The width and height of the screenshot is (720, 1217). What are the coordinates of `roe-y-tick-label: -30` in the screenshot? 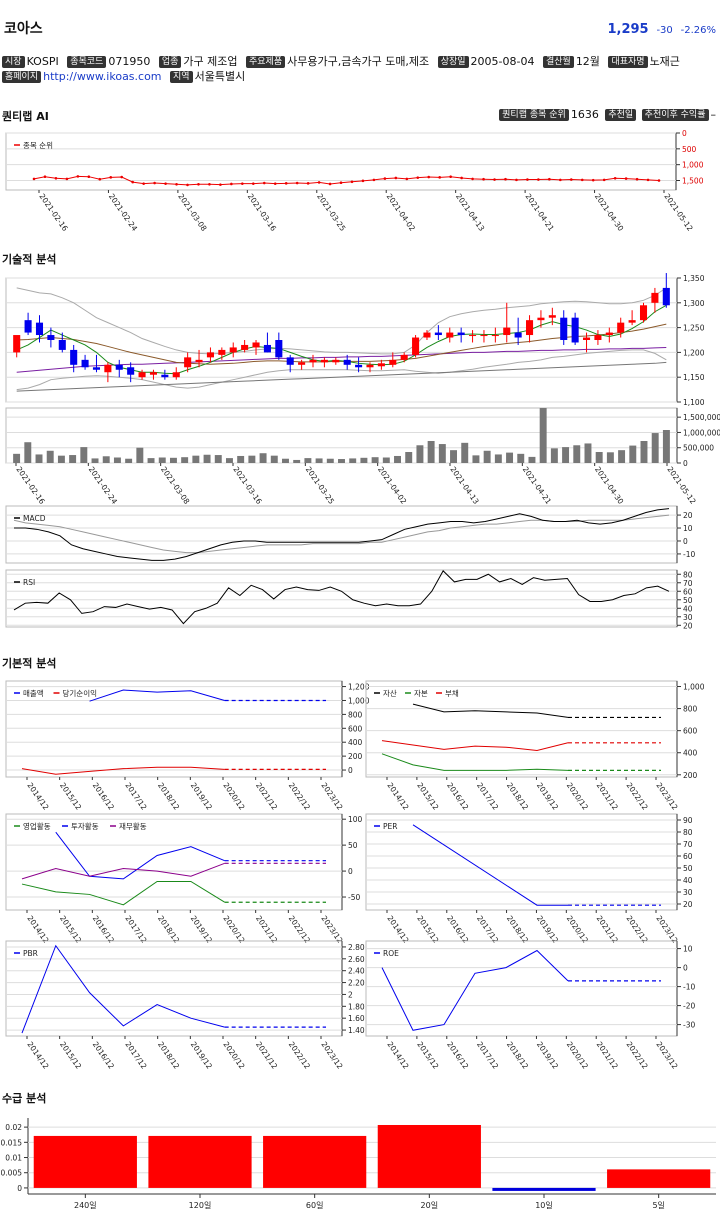 It's located at (689, 1025).